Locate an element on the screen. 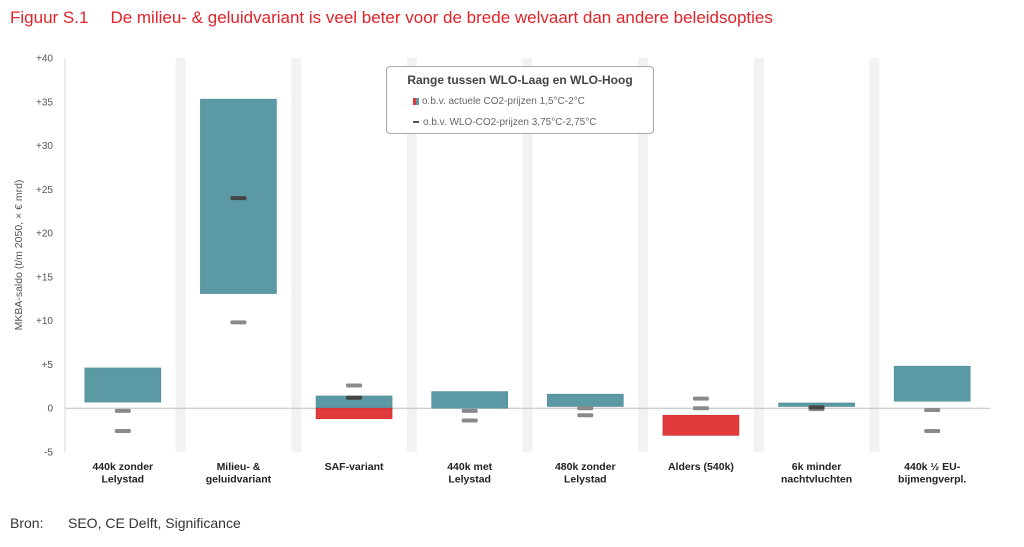 The image size is (1024, 547). y-tick-label: +35 is located at coordinates (44, 102).